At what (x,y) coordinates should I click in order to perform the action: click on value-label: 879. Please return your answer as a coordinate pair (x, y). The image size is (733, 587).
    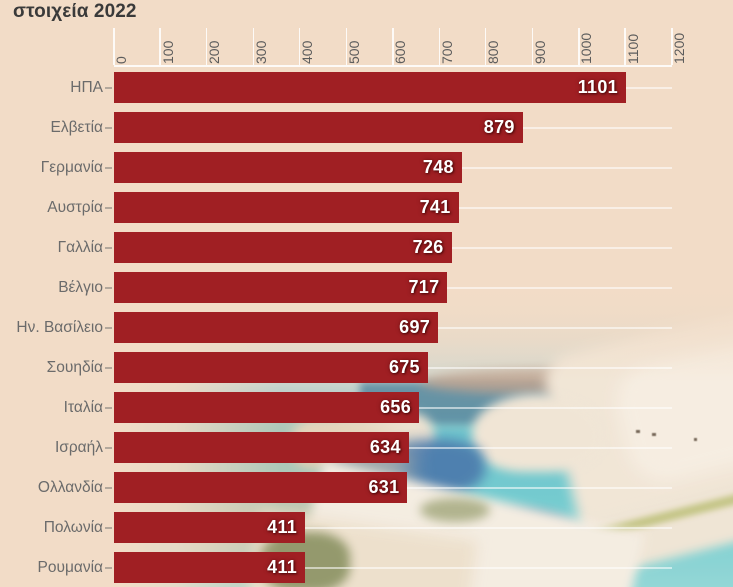
    Looking at the image, I should click on (499, 127).